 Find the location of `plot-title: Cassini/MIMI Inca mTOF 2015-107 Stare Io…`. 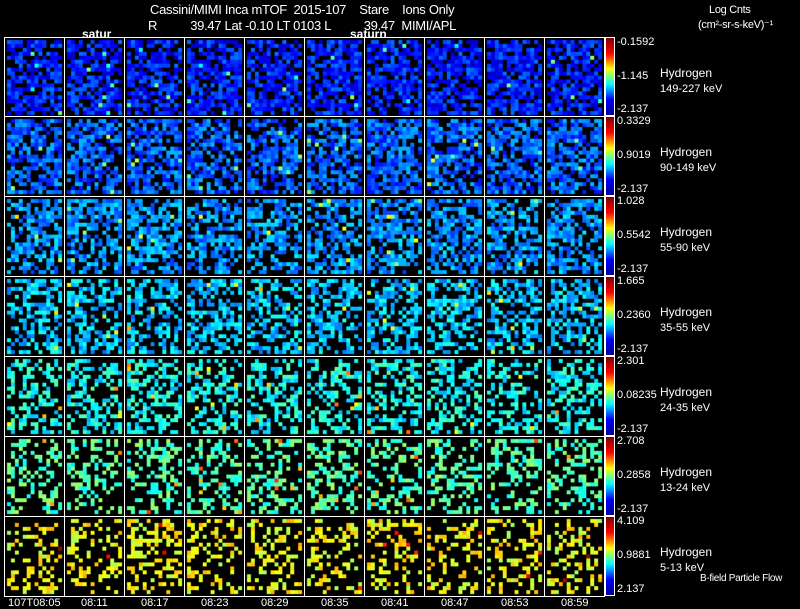

plot-title: Cassini/MIMI Inca mTOF 2015-107 Stare Io… is located at coordinates (302, 9).